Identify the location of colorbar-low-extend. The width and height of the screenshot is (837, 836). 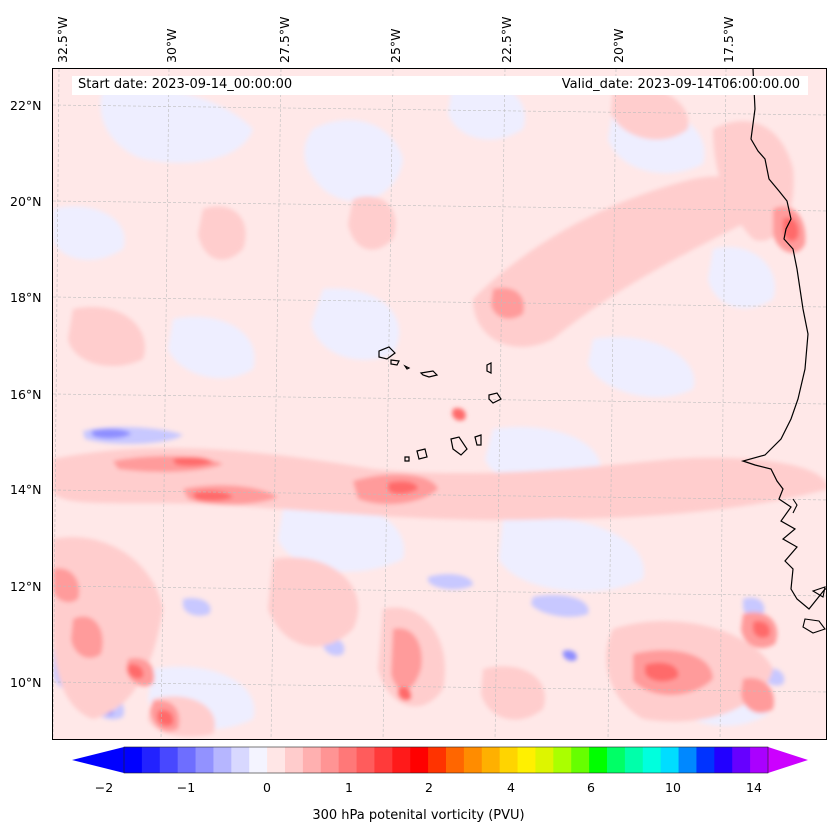
(98, 760).